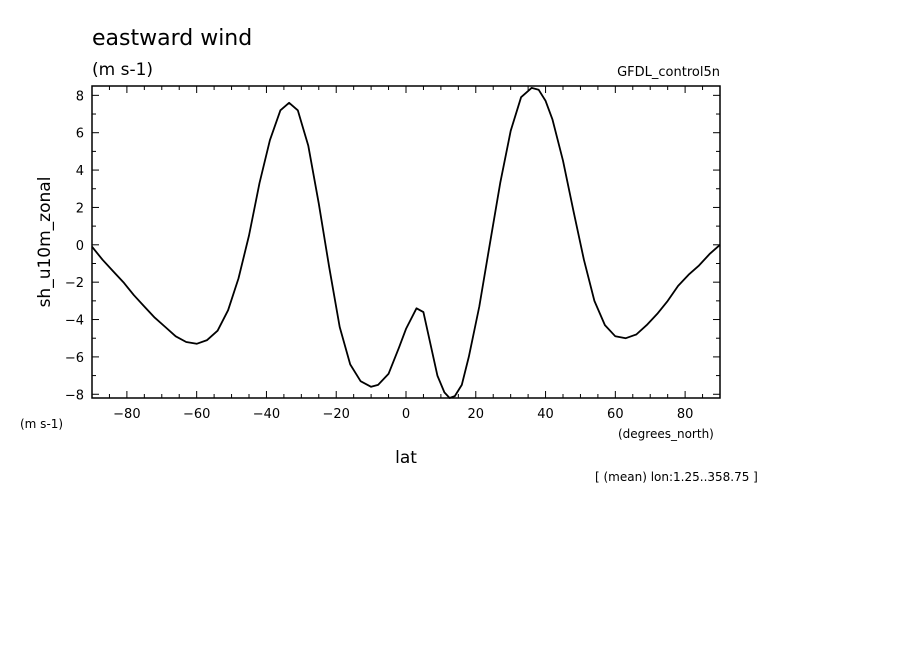  Describe the element at coordinates (122, 70) in the screenshot. I see `chart-subtitle: (m s-1)` at that location.